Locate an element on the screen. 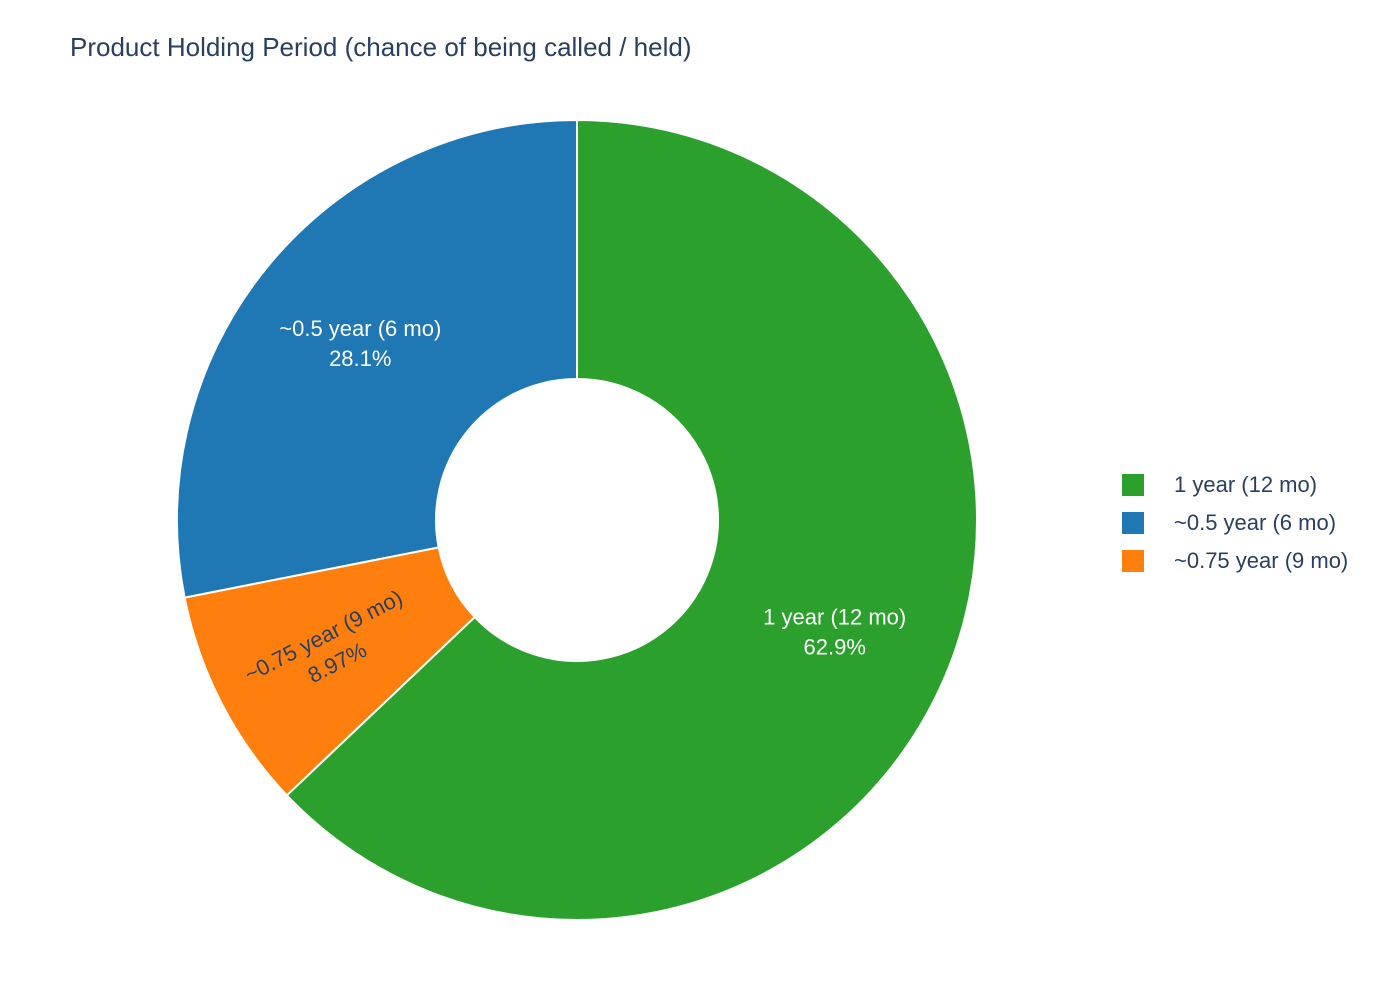  slice-label-name: ~0.5 year (6 mo) is located at coordinates (360, 328).